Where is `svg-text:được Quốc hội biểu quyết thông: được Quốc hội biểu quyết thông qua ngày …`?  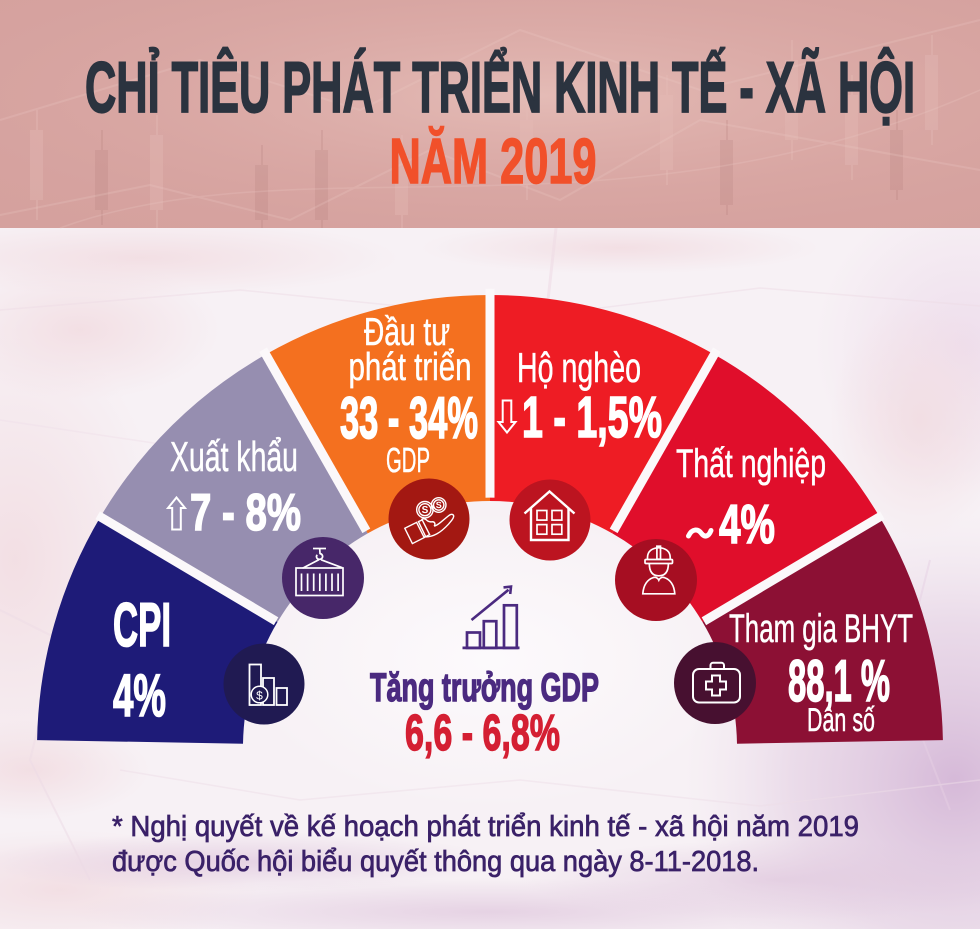 svg-text:được Quốc hội biểu quyết thông: được Quốc hội biểu quyết thông qua ngày … is located at coordinates (435, 862).